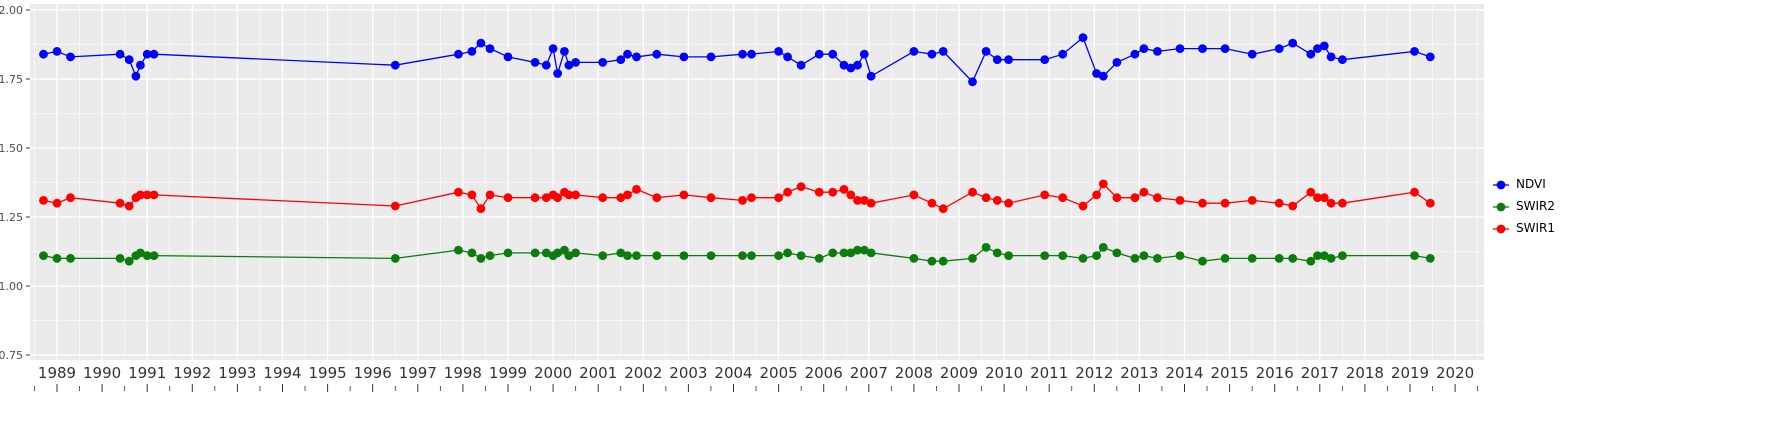 The width and height of the screenshot is (1773, 442). What do you see at coordinates (373, 373) in the screenshot?
I see `x-tick-label: 1996` at bounding box center [373, 373].